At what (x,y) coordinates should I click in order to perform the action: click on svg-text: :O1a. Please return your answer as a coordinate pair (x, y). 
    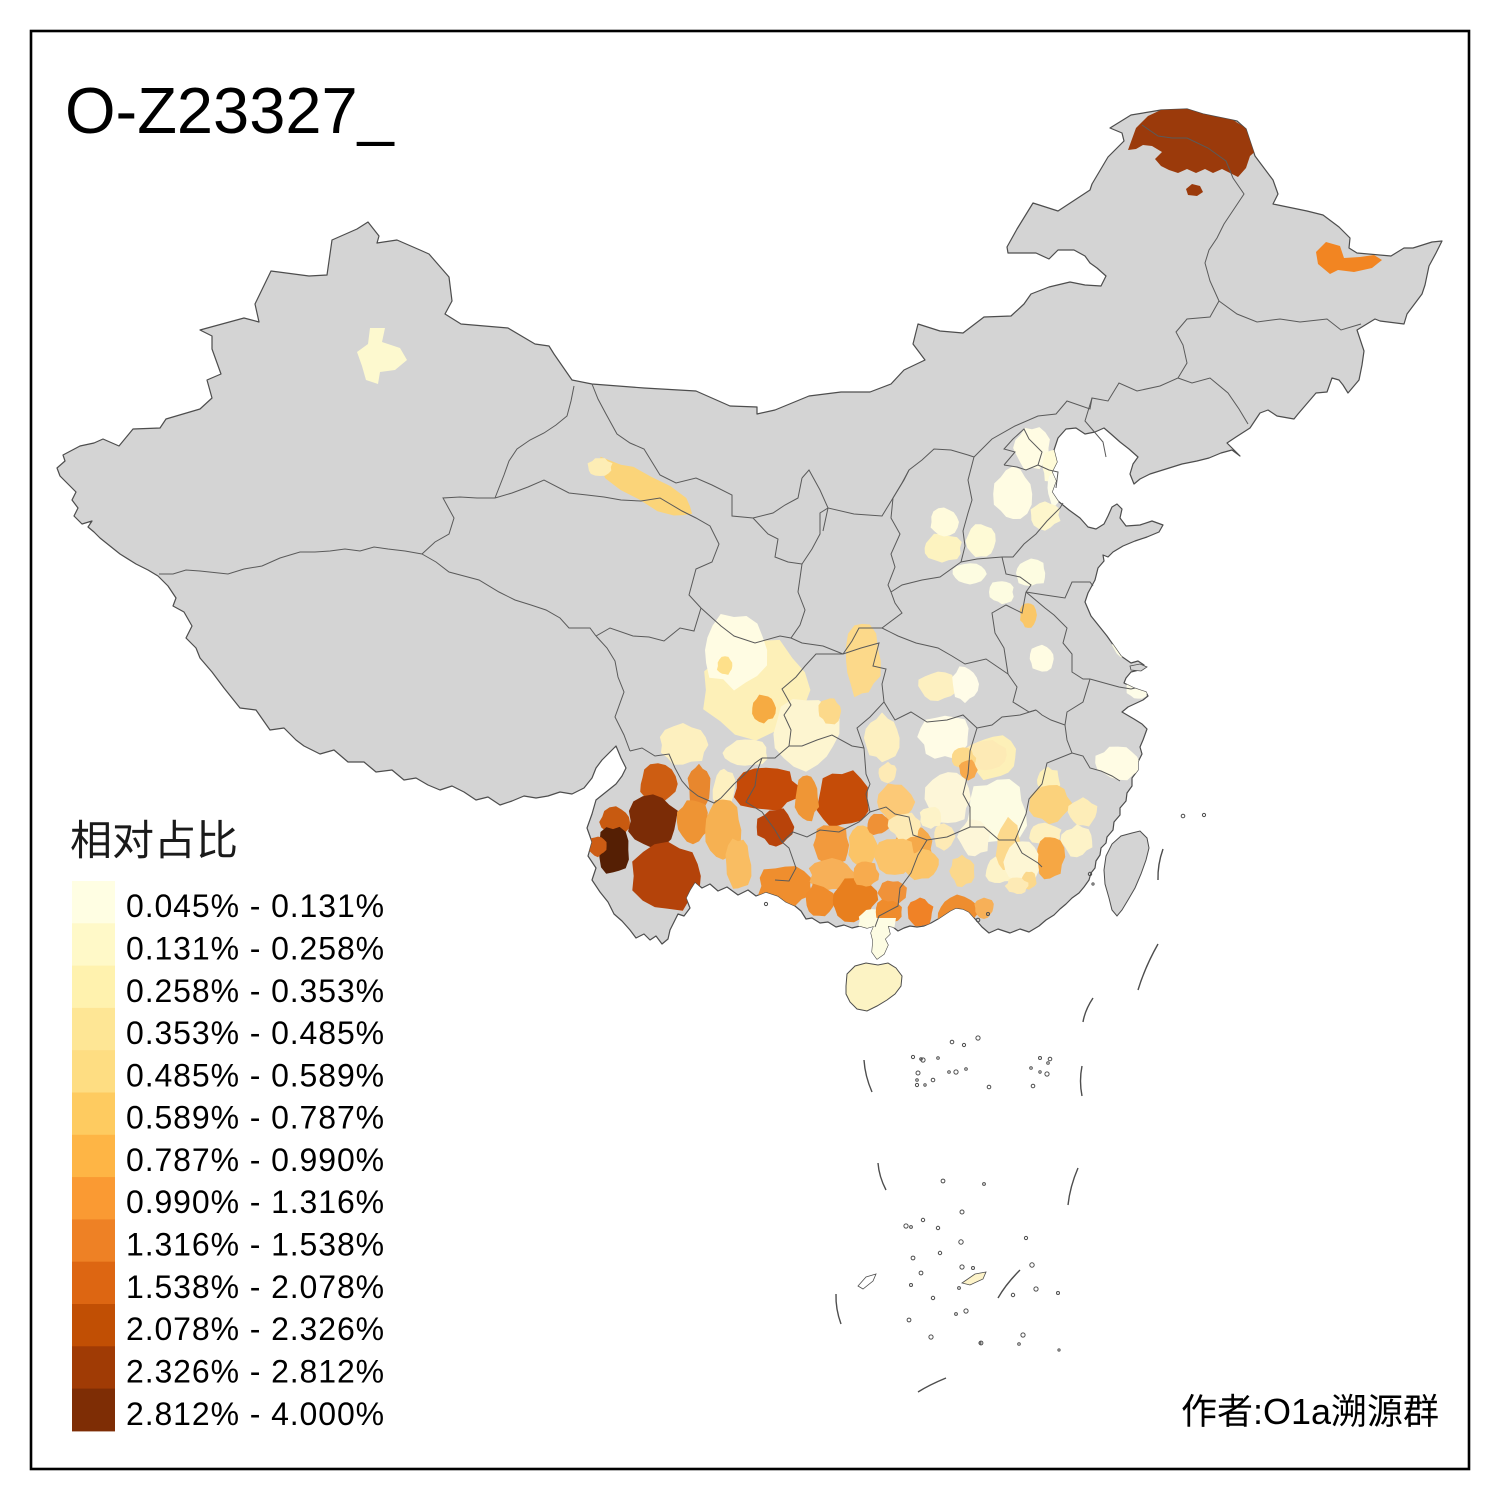
    Looking at the image, I should click on (1292, 1411).